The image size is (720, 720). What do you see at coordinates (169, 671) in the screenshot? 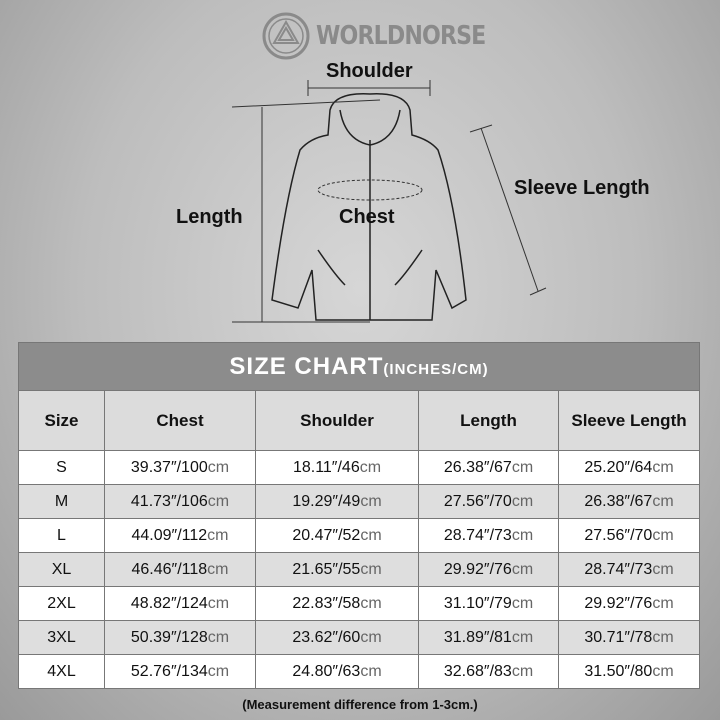
I see `cell-value: 52.76″/134` at bounding box center [169, 671].